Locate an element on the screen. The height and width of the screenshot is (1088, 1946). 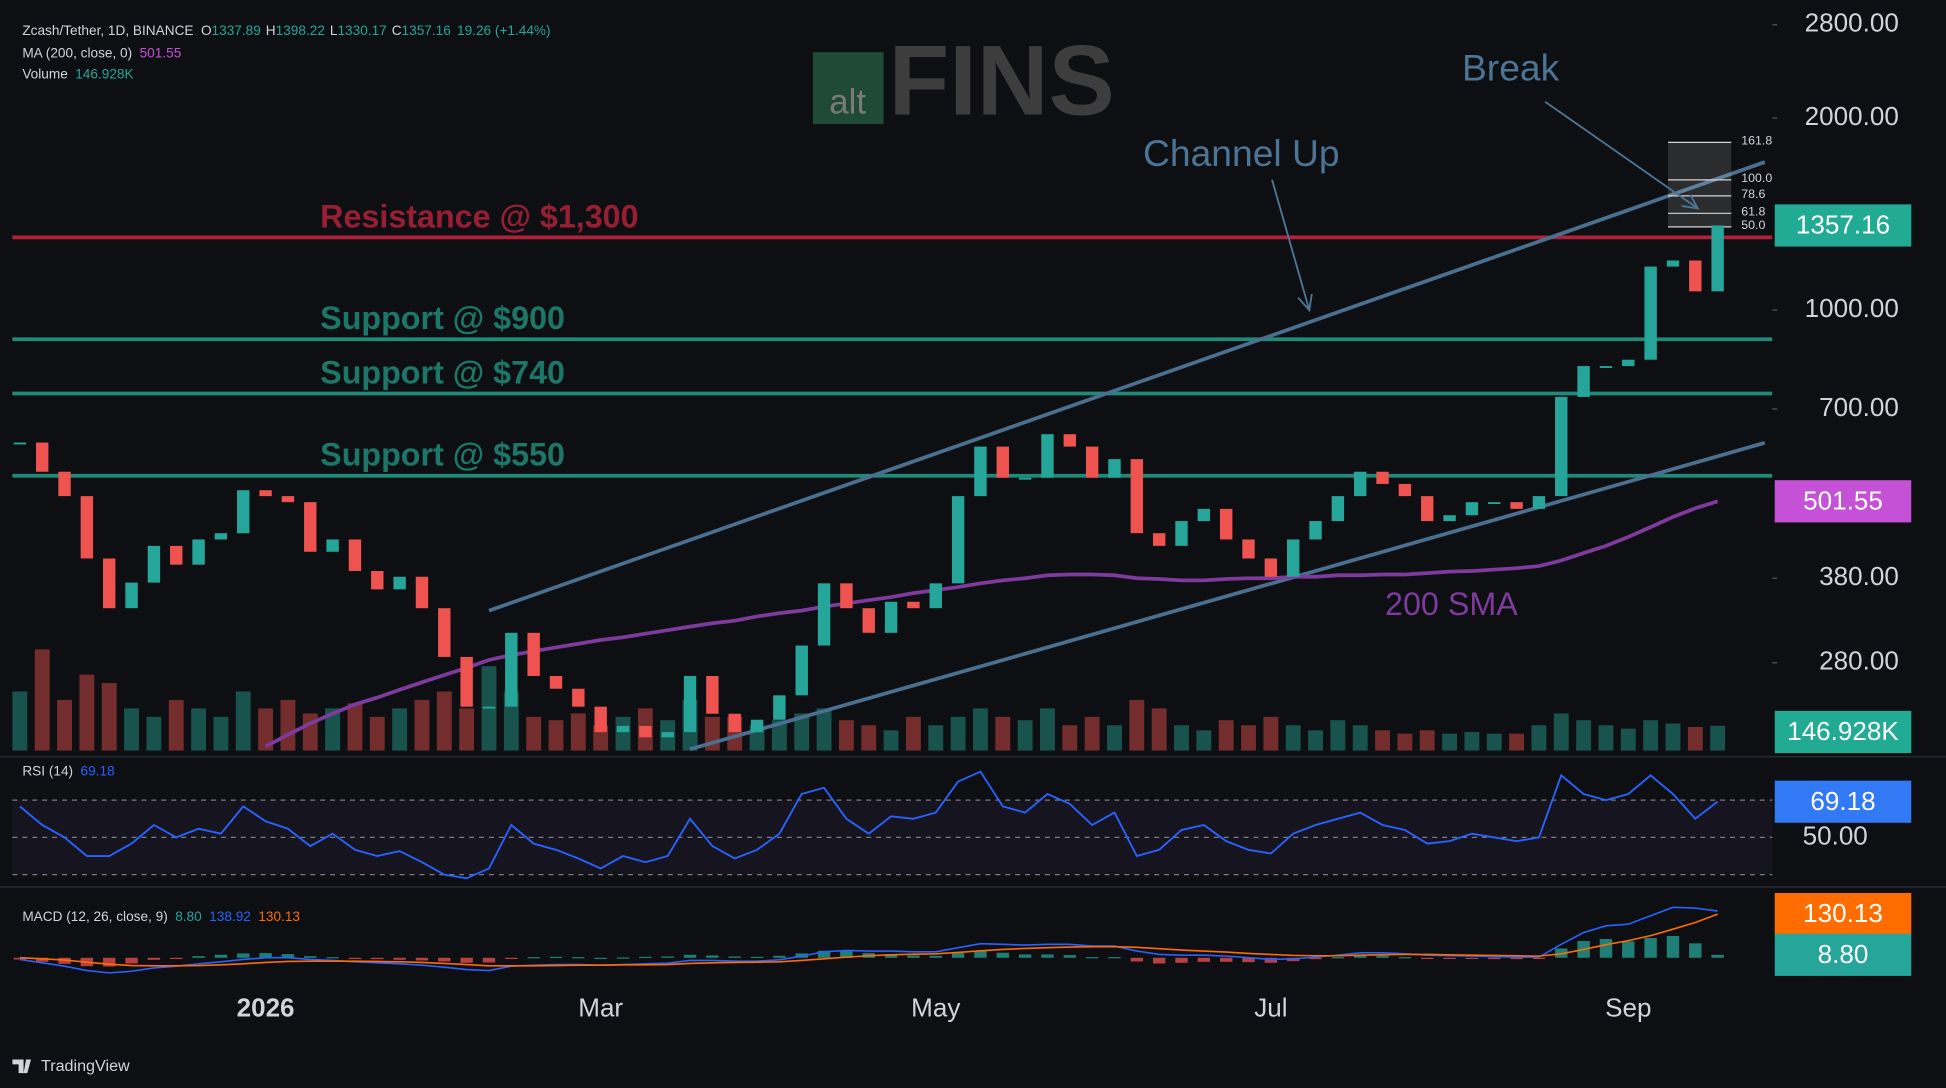
ohlc-key: O is located at coordinates (206, 30).